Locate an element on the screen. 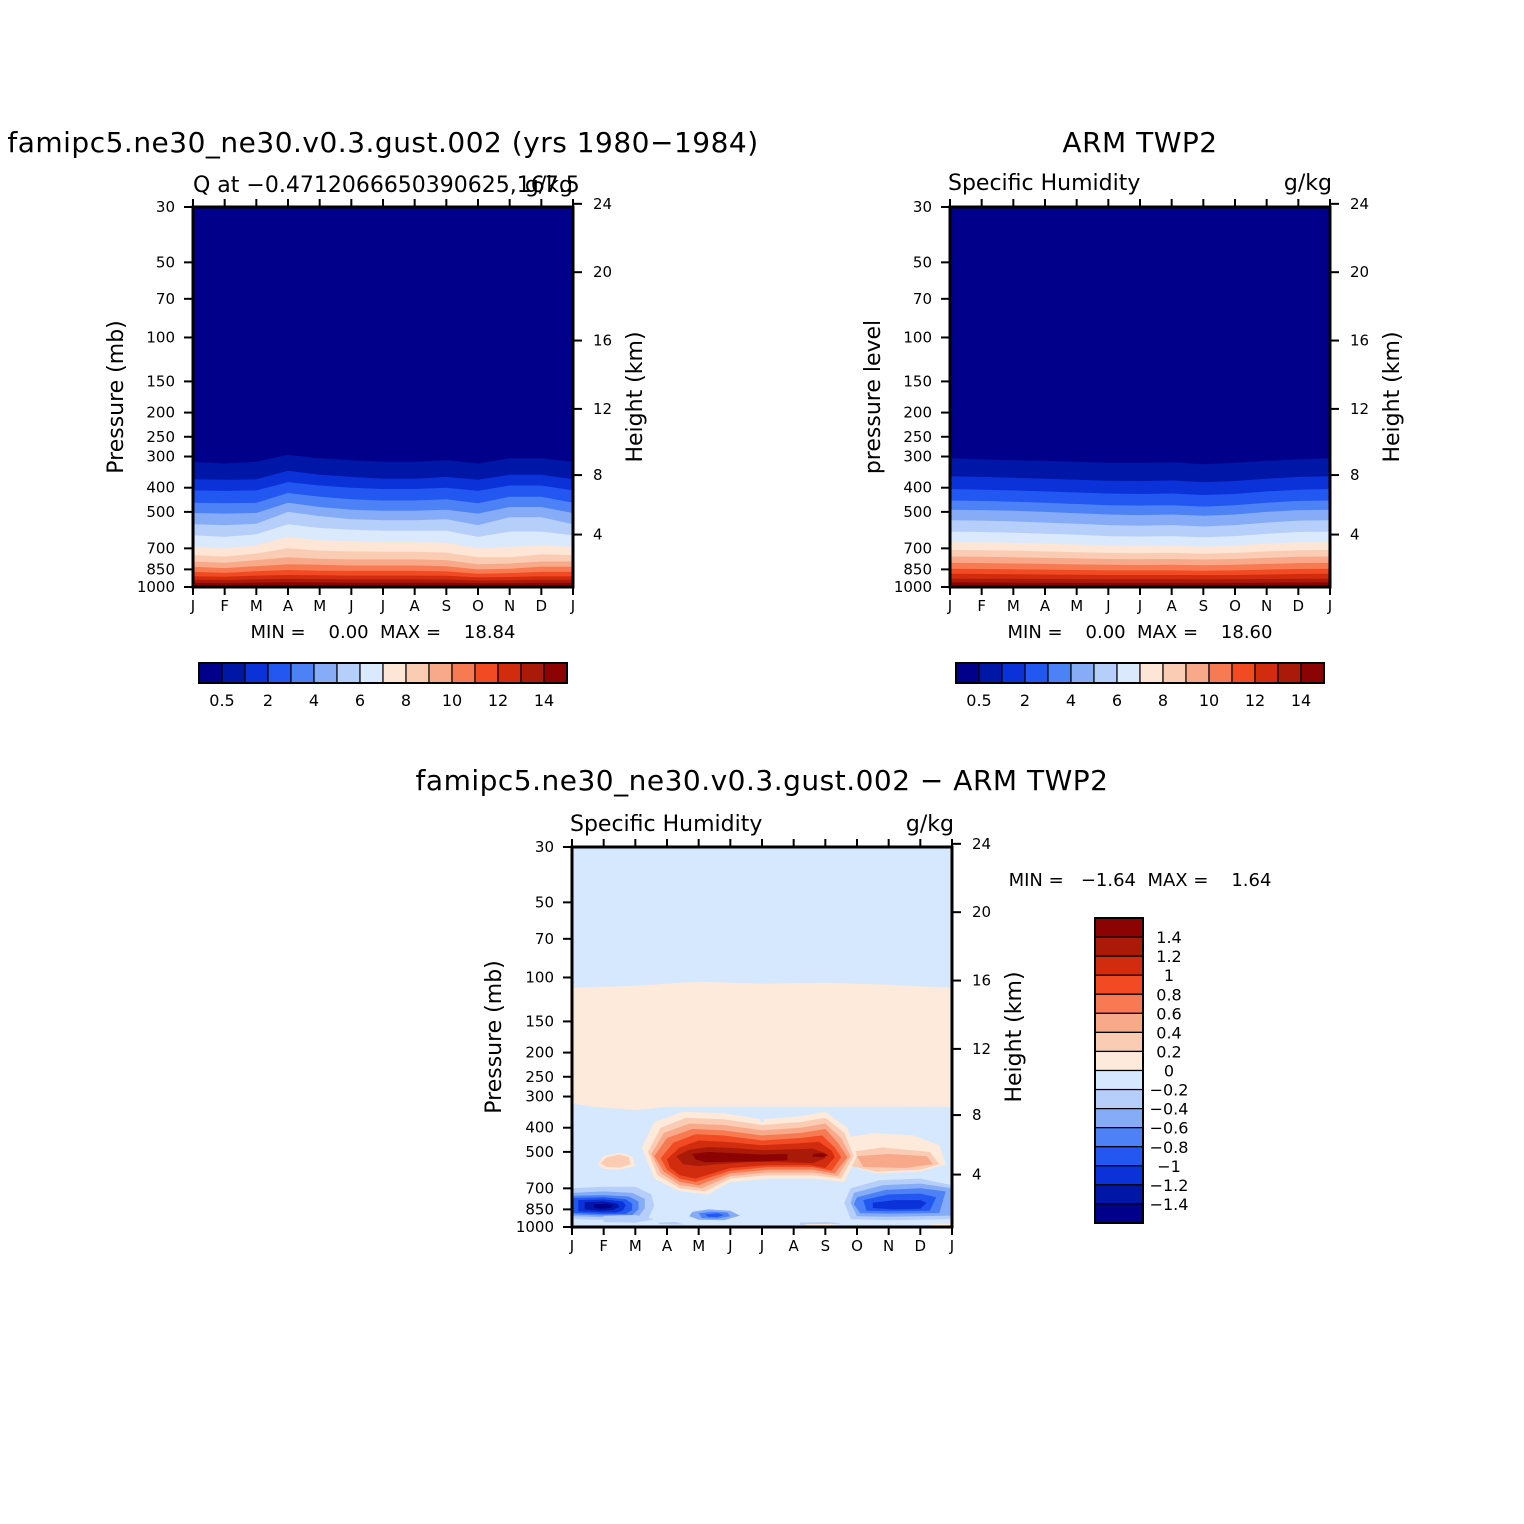 Image resolution: width=1524 pixels, height=1524 pixels. colorbar-label: −1.2 is located at coordinates (1169, 1185).